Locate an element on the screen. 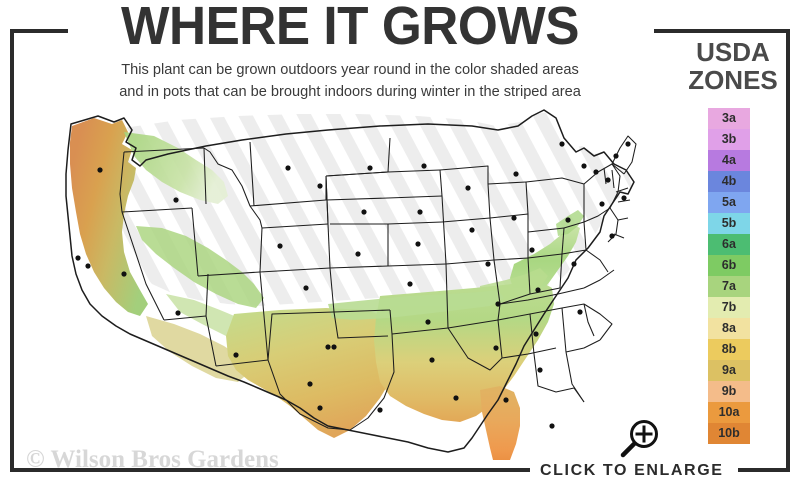  frame-bottom-left-segment is located at coordinates (270, 470).